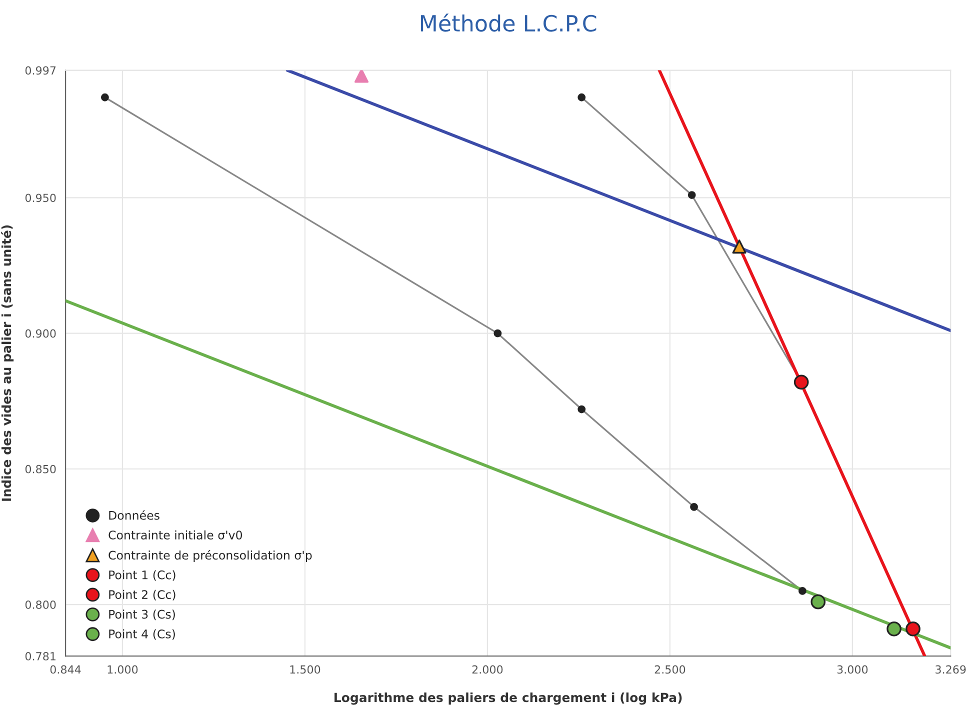 Image resolution: width=978 pixels, height=717 pixels. Describe the element at coordinates (305, 669) in the screenshot. I see `x-tick-label: 1.500` at that location.